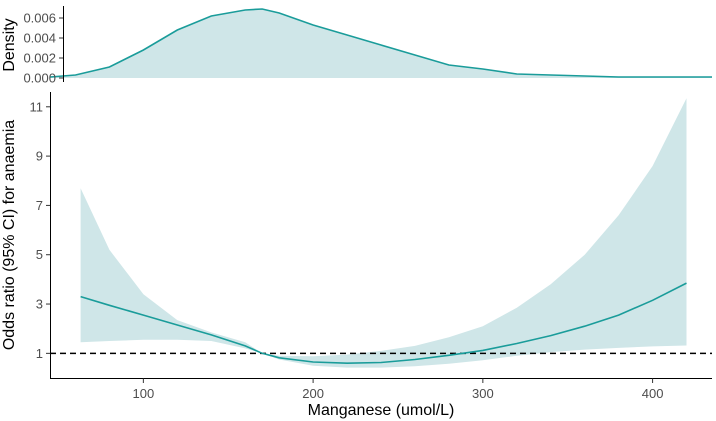 The height and width of the screenshot is (421, 716). Describe the element at coordinates (40, 230) in the screenshot. I see `or-y-ticks: 1 3 5 7 9 11` at that location.